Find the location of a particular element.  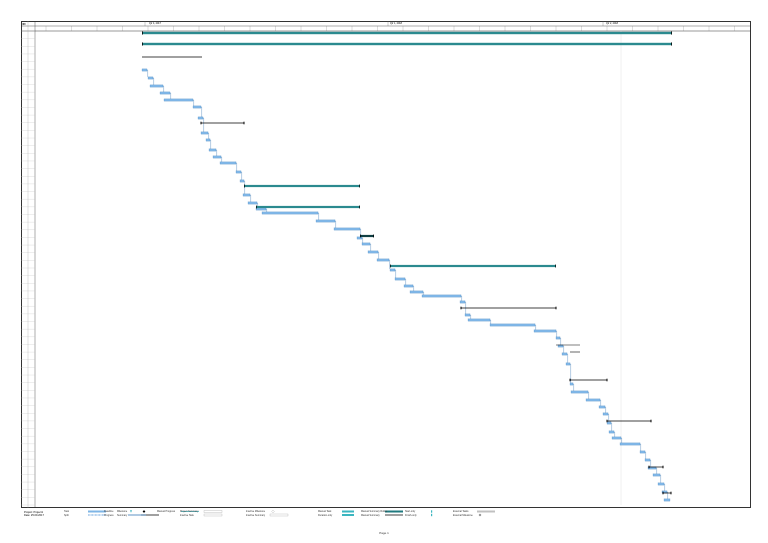

project-date: Date: 25.09.2017 is located at coordinates (34, 516).